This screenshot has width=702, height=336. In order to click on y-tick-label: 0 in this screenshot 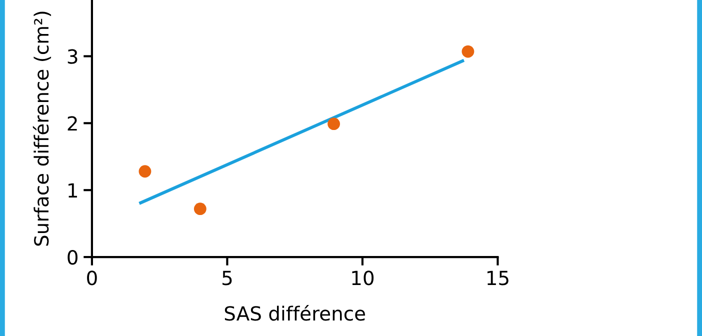, I will do `click(73, 257)`.